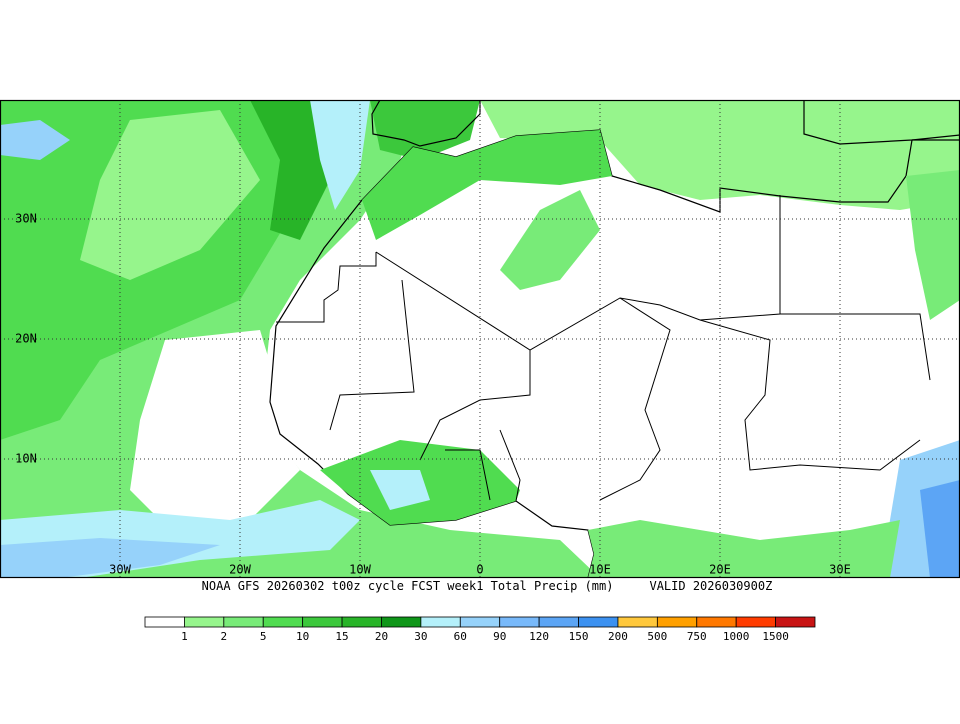 The height and width of the screenshot is (724, 960). What do you see at coordinates (120, 570) in the screenshot?
I see `lon-label: 30W` at bounding box center [120, 570].